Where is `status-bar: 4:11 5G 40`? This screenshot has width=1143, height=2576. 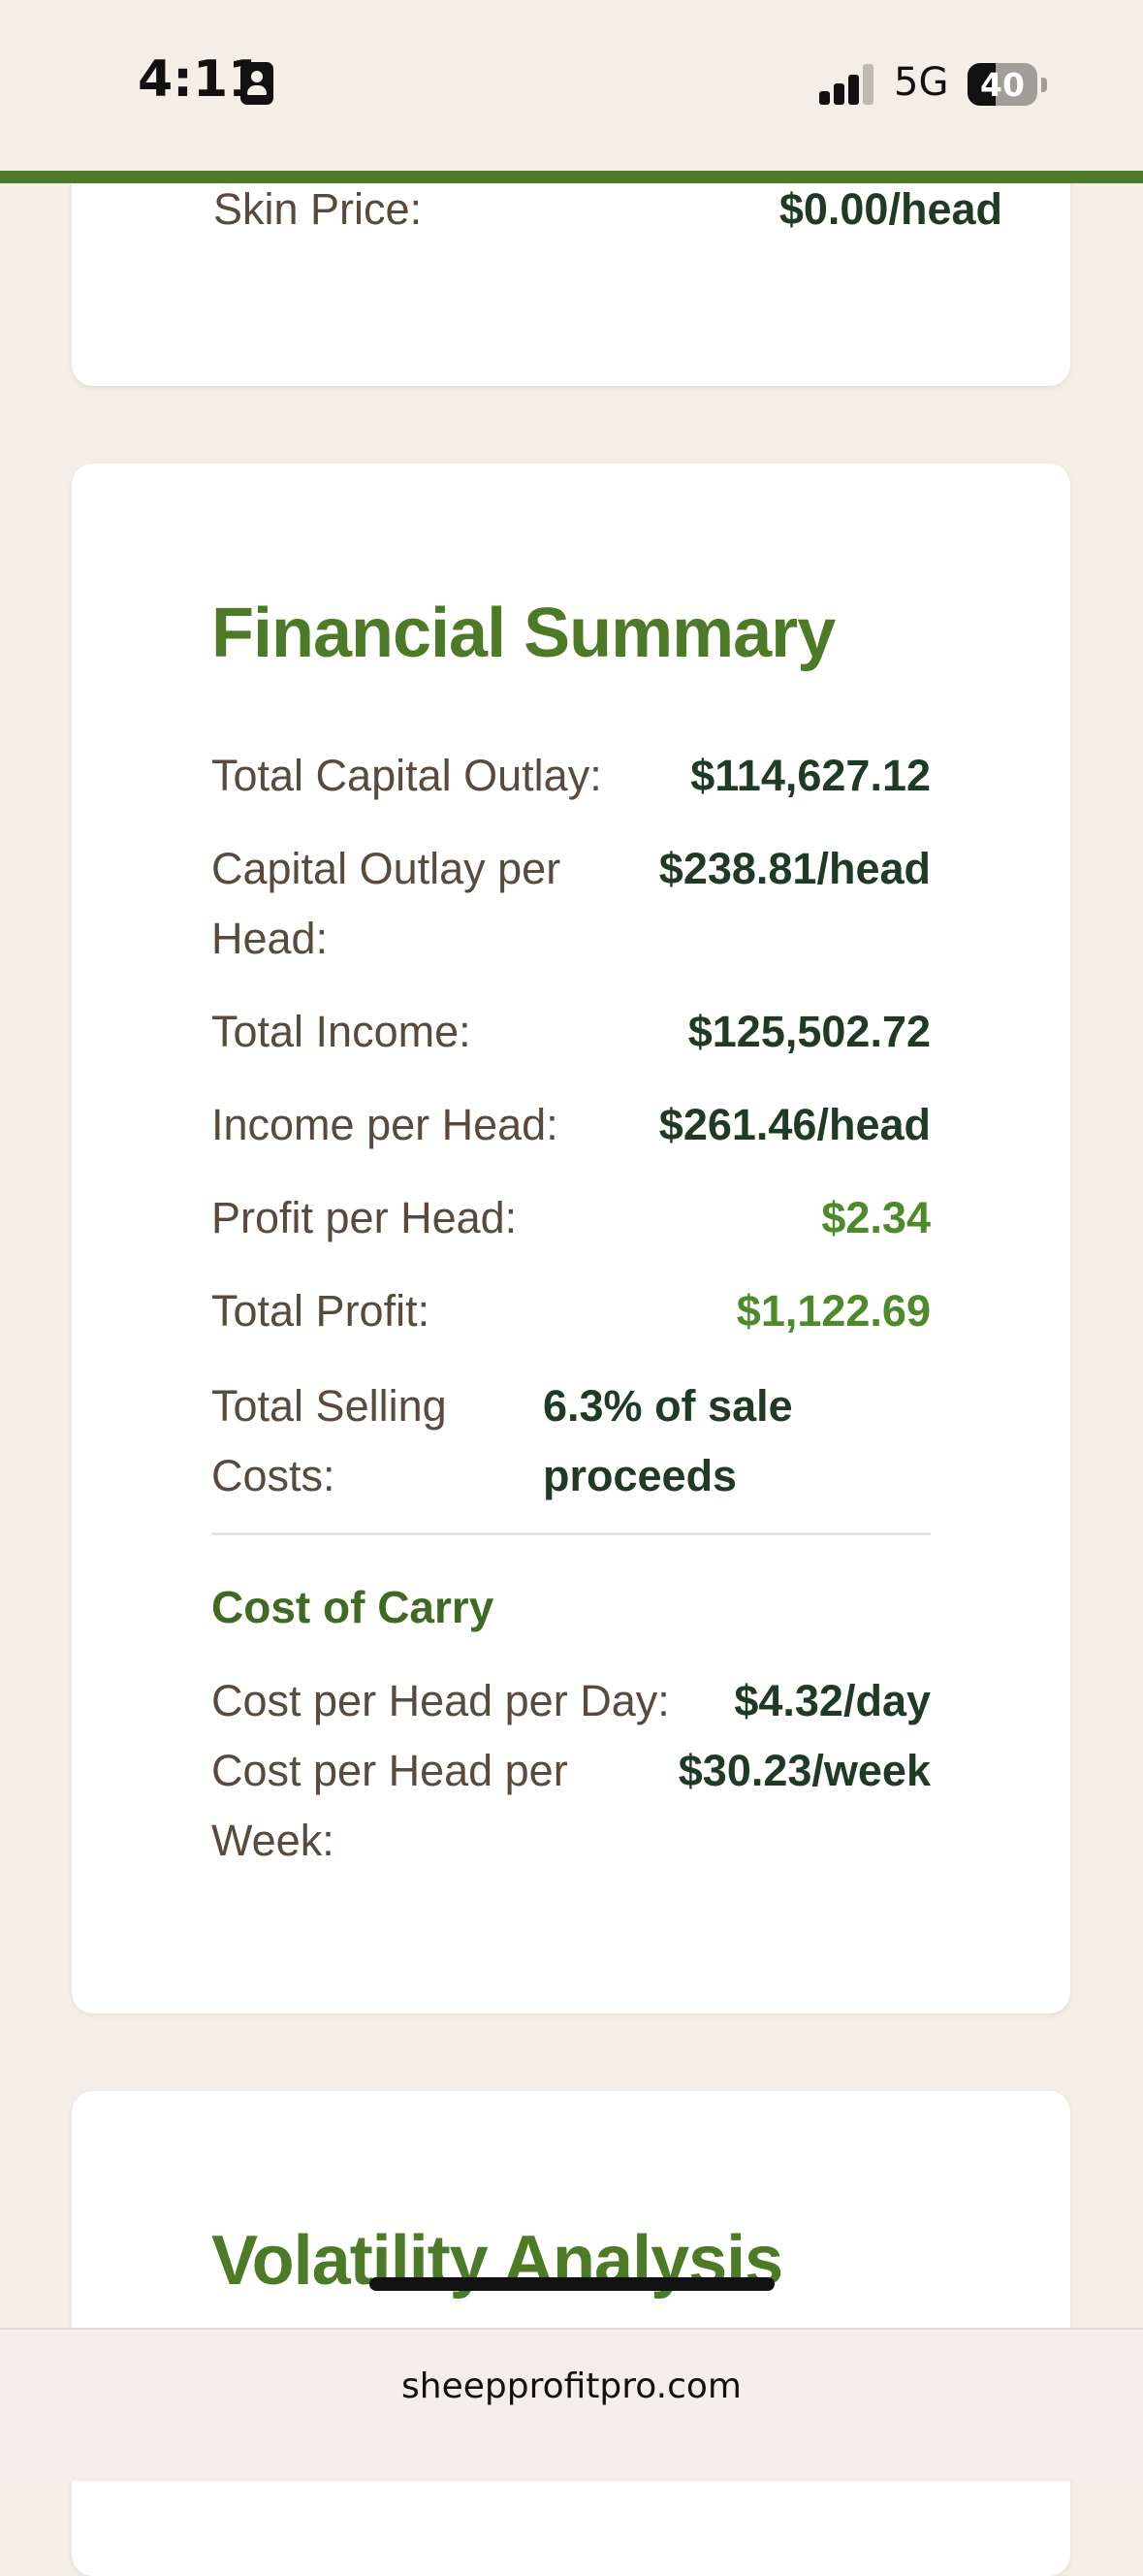 status-bar: 4:11 5G 40 is located at coordinates (571, 85).